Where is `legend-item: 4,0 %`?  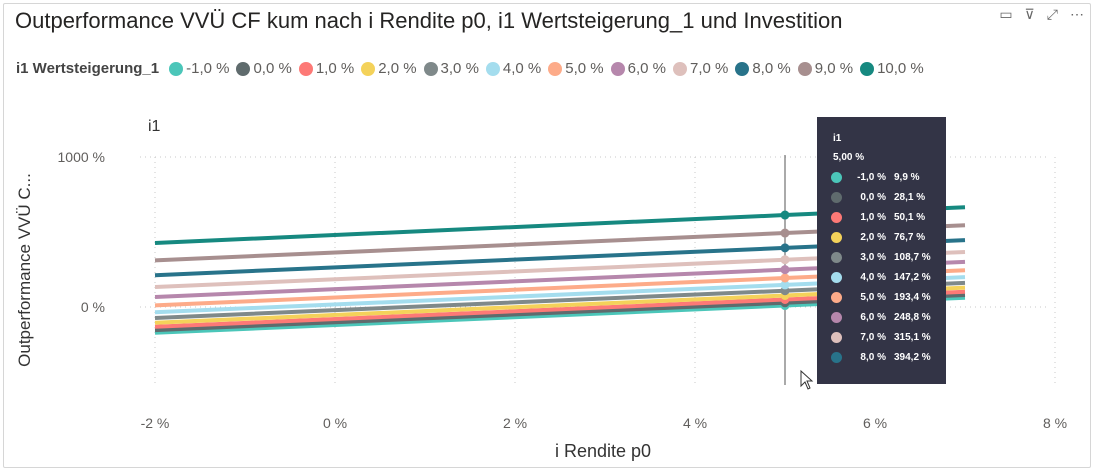 legend-item: 4,0 % is located at coordinates (513, 68).